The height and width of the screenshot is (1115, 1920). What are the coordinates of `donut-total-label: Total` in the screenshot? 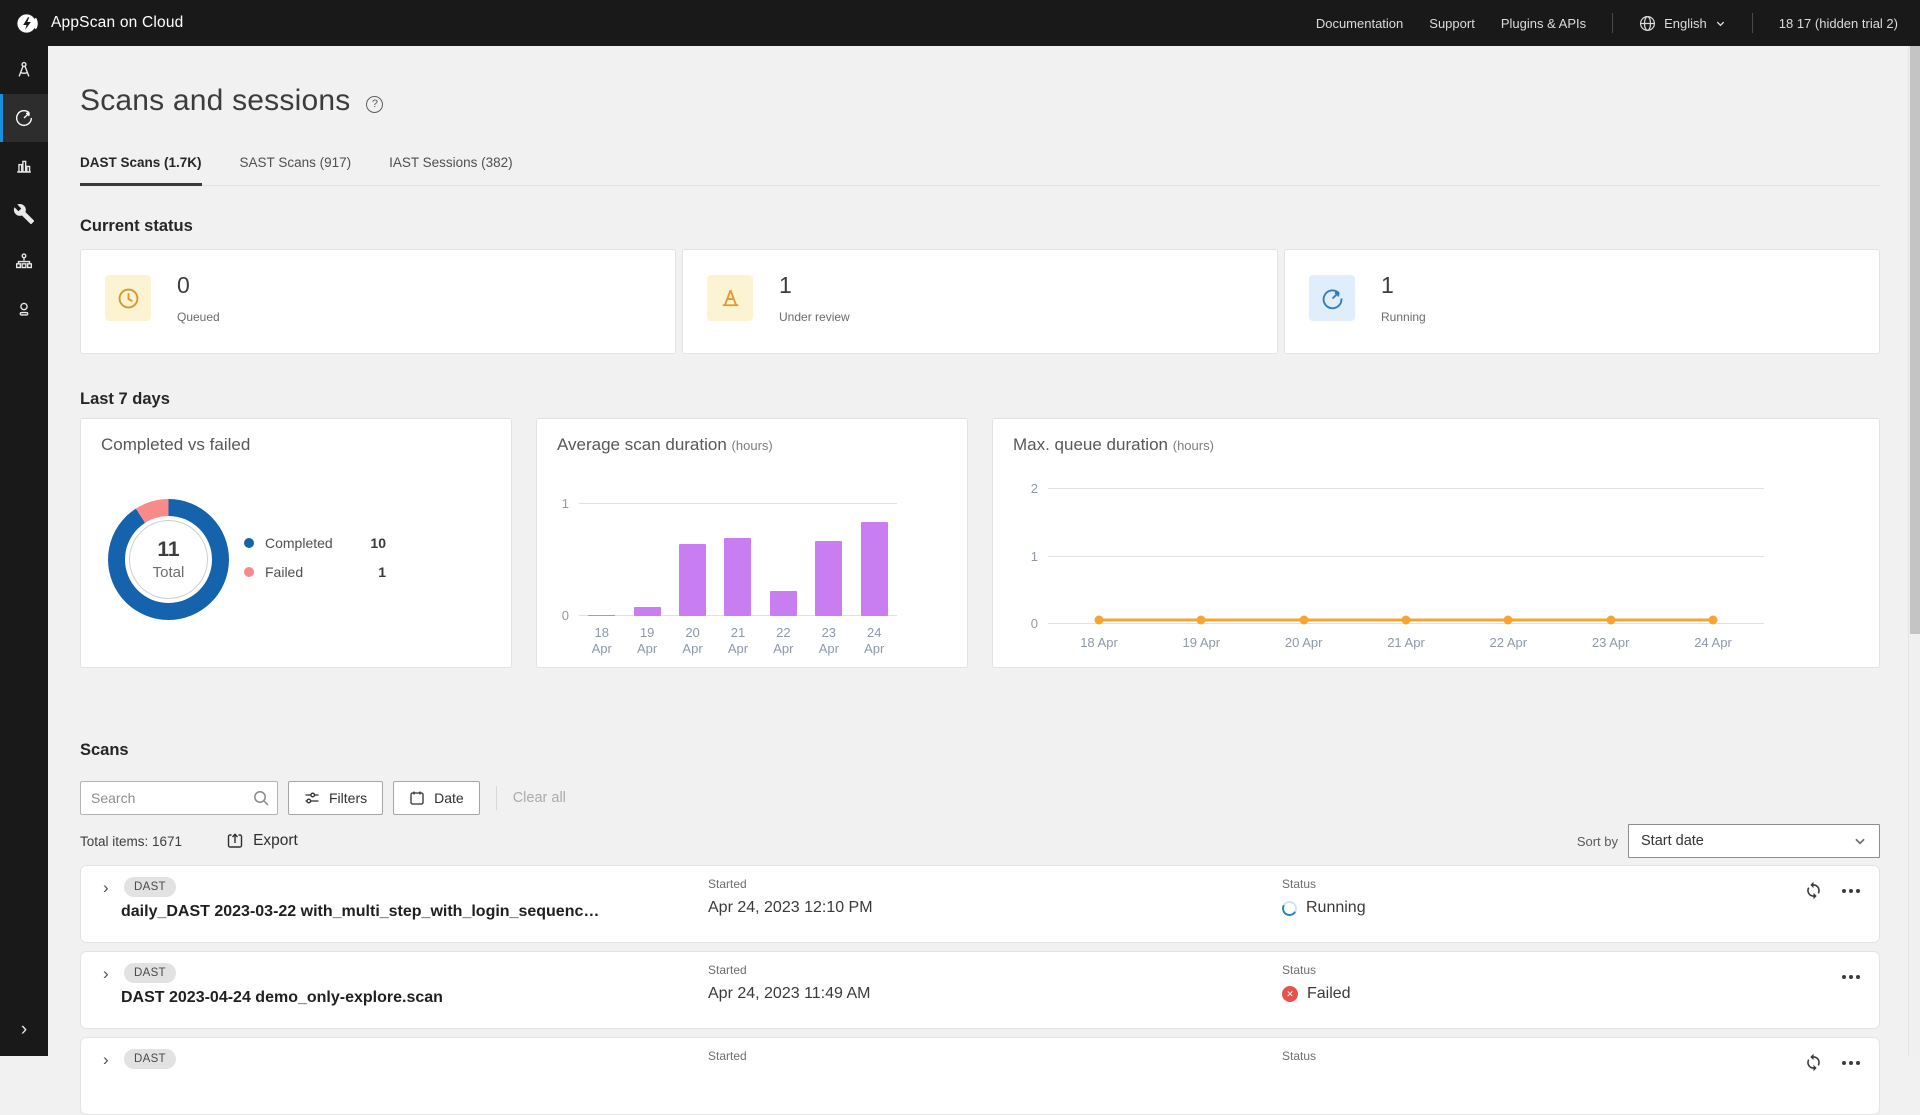 It's located at (168, 572).